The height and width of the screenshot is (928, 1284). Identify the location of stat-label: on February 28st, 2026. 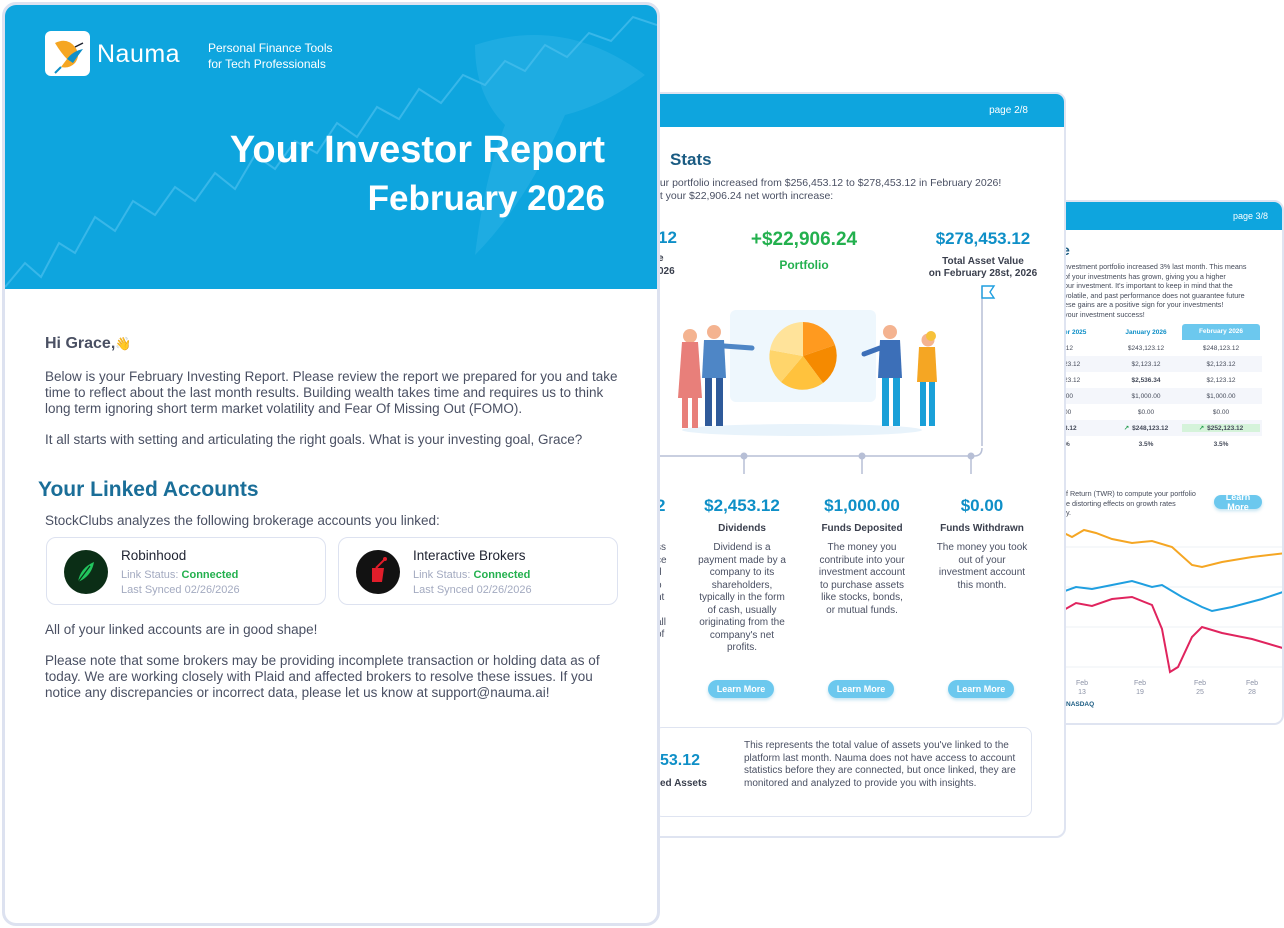
(983, 273).